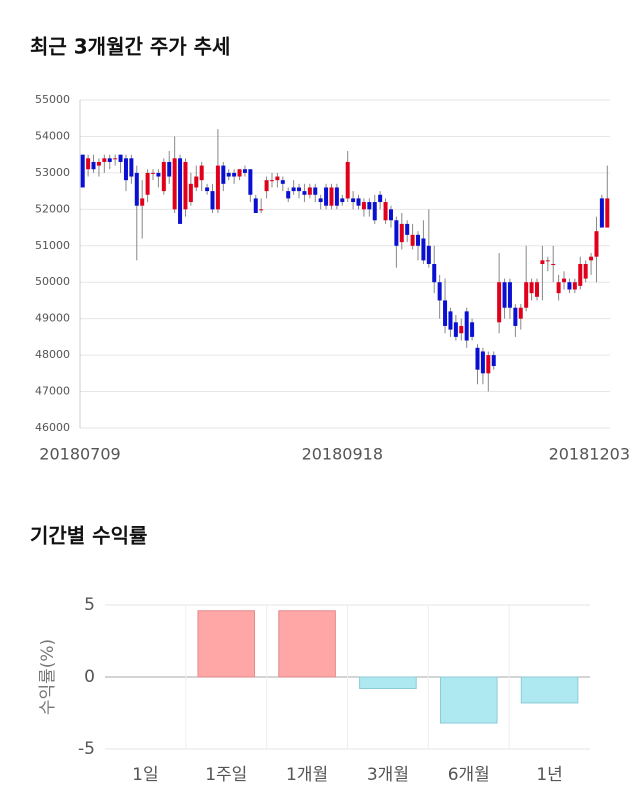 Image resolution: width=640 pixels, height=810 pixels. What do you see at coordinates (52, 281) in the screenshot?
I see `y-tick-label: 50000` at bounding box center [52, 281].